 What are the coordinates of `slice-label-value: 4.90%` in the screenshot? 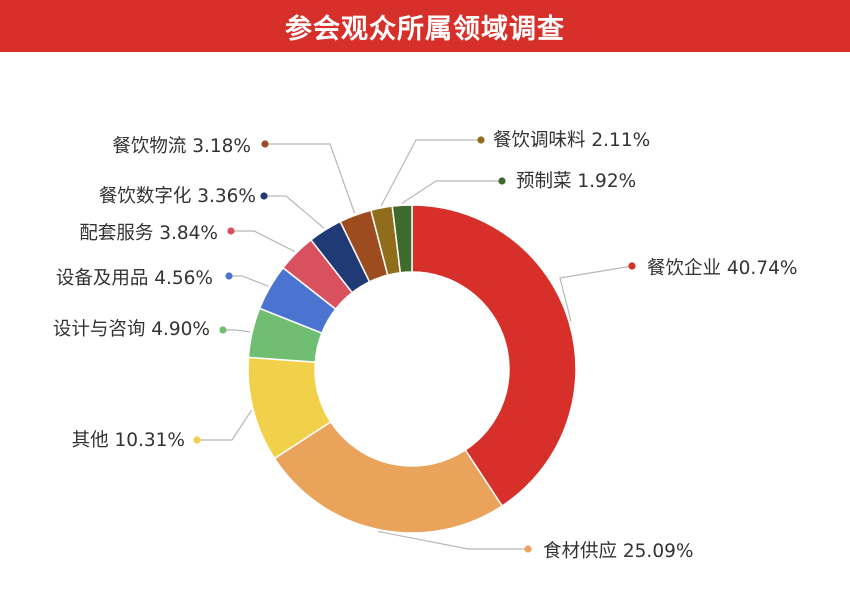 It's located at (177, 329).